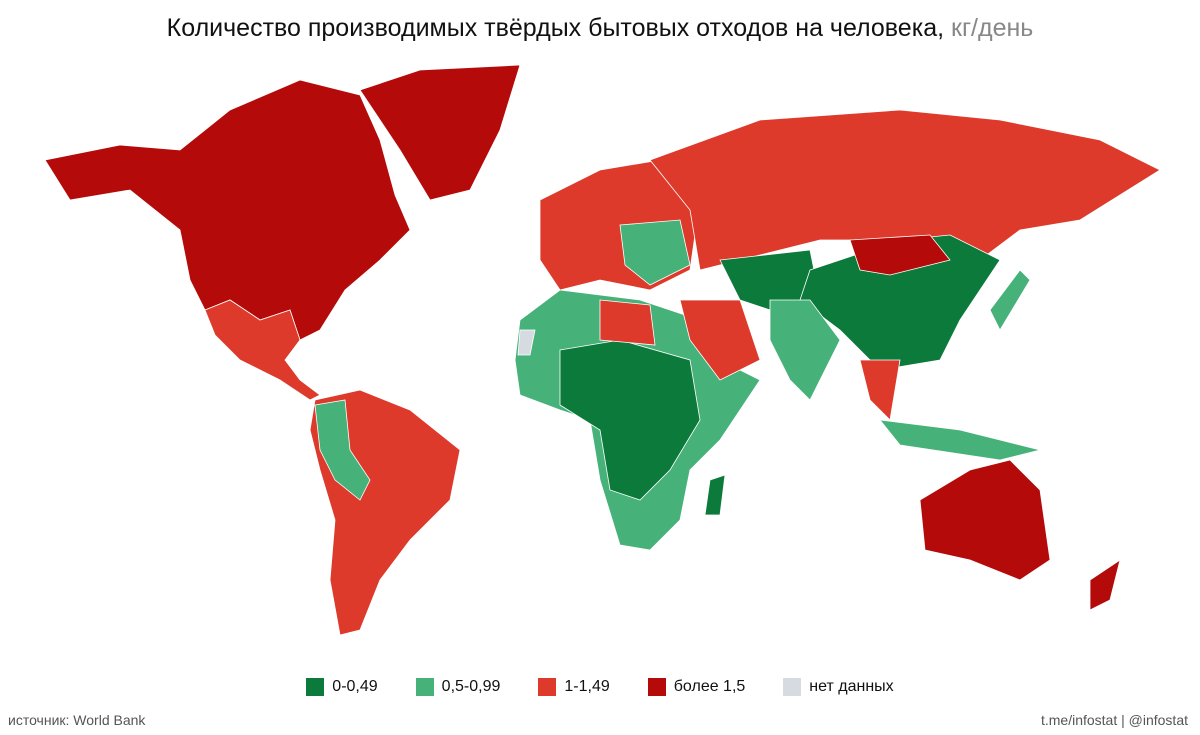 Image resolution: width=1200 pixels, height=735 pixels. What do you see at coordinates (342, 450) in the screenshot?
I see `south-america-north` at bounding box center [342, 450].